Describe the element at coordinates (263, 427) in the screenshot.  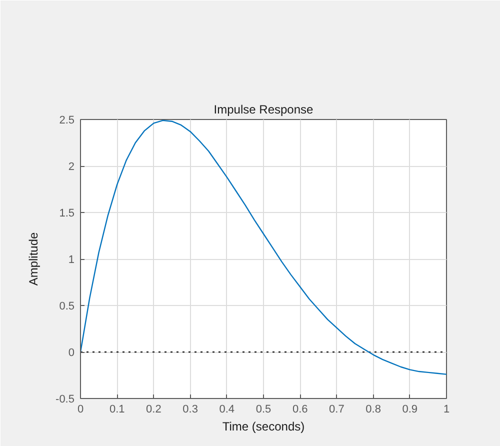
I see `x-axis-title: Time (seconds)` at that location.